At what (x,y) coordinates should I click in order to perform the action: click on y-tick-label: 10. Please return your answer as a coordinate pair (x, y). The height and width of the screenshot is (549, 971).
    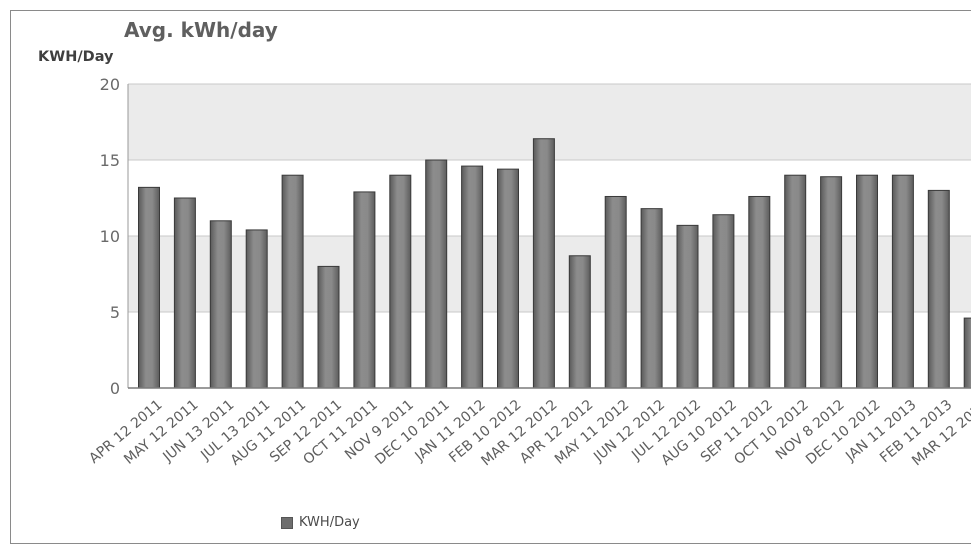
    Looking at the image, I should click on (110, 236).